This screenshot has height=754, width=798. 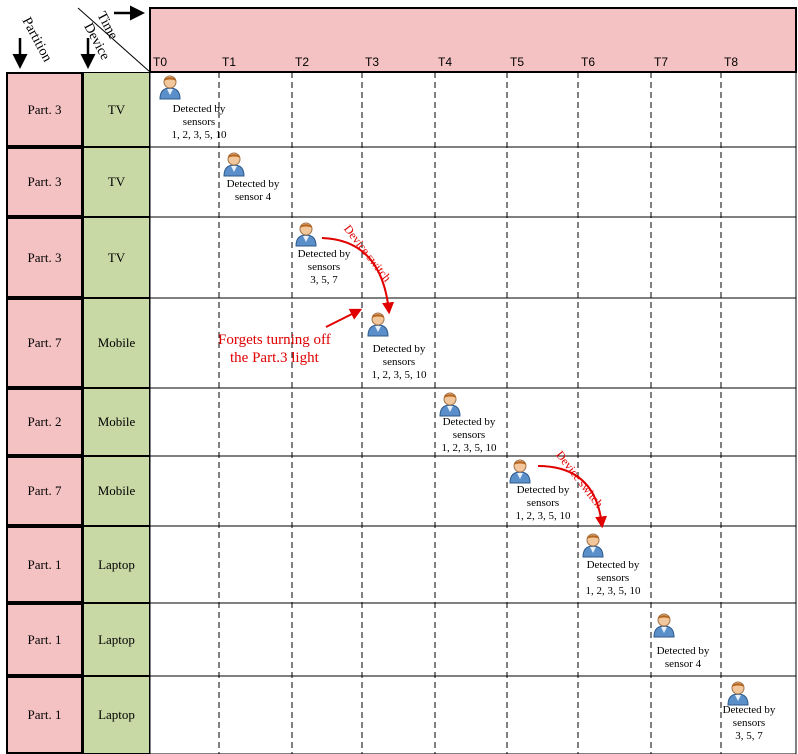 What do you see at coordinates (274, 340) in the screenshot?
I see `forgot-light-note-line: Forgets turning off` at bounding box center [274, 340].